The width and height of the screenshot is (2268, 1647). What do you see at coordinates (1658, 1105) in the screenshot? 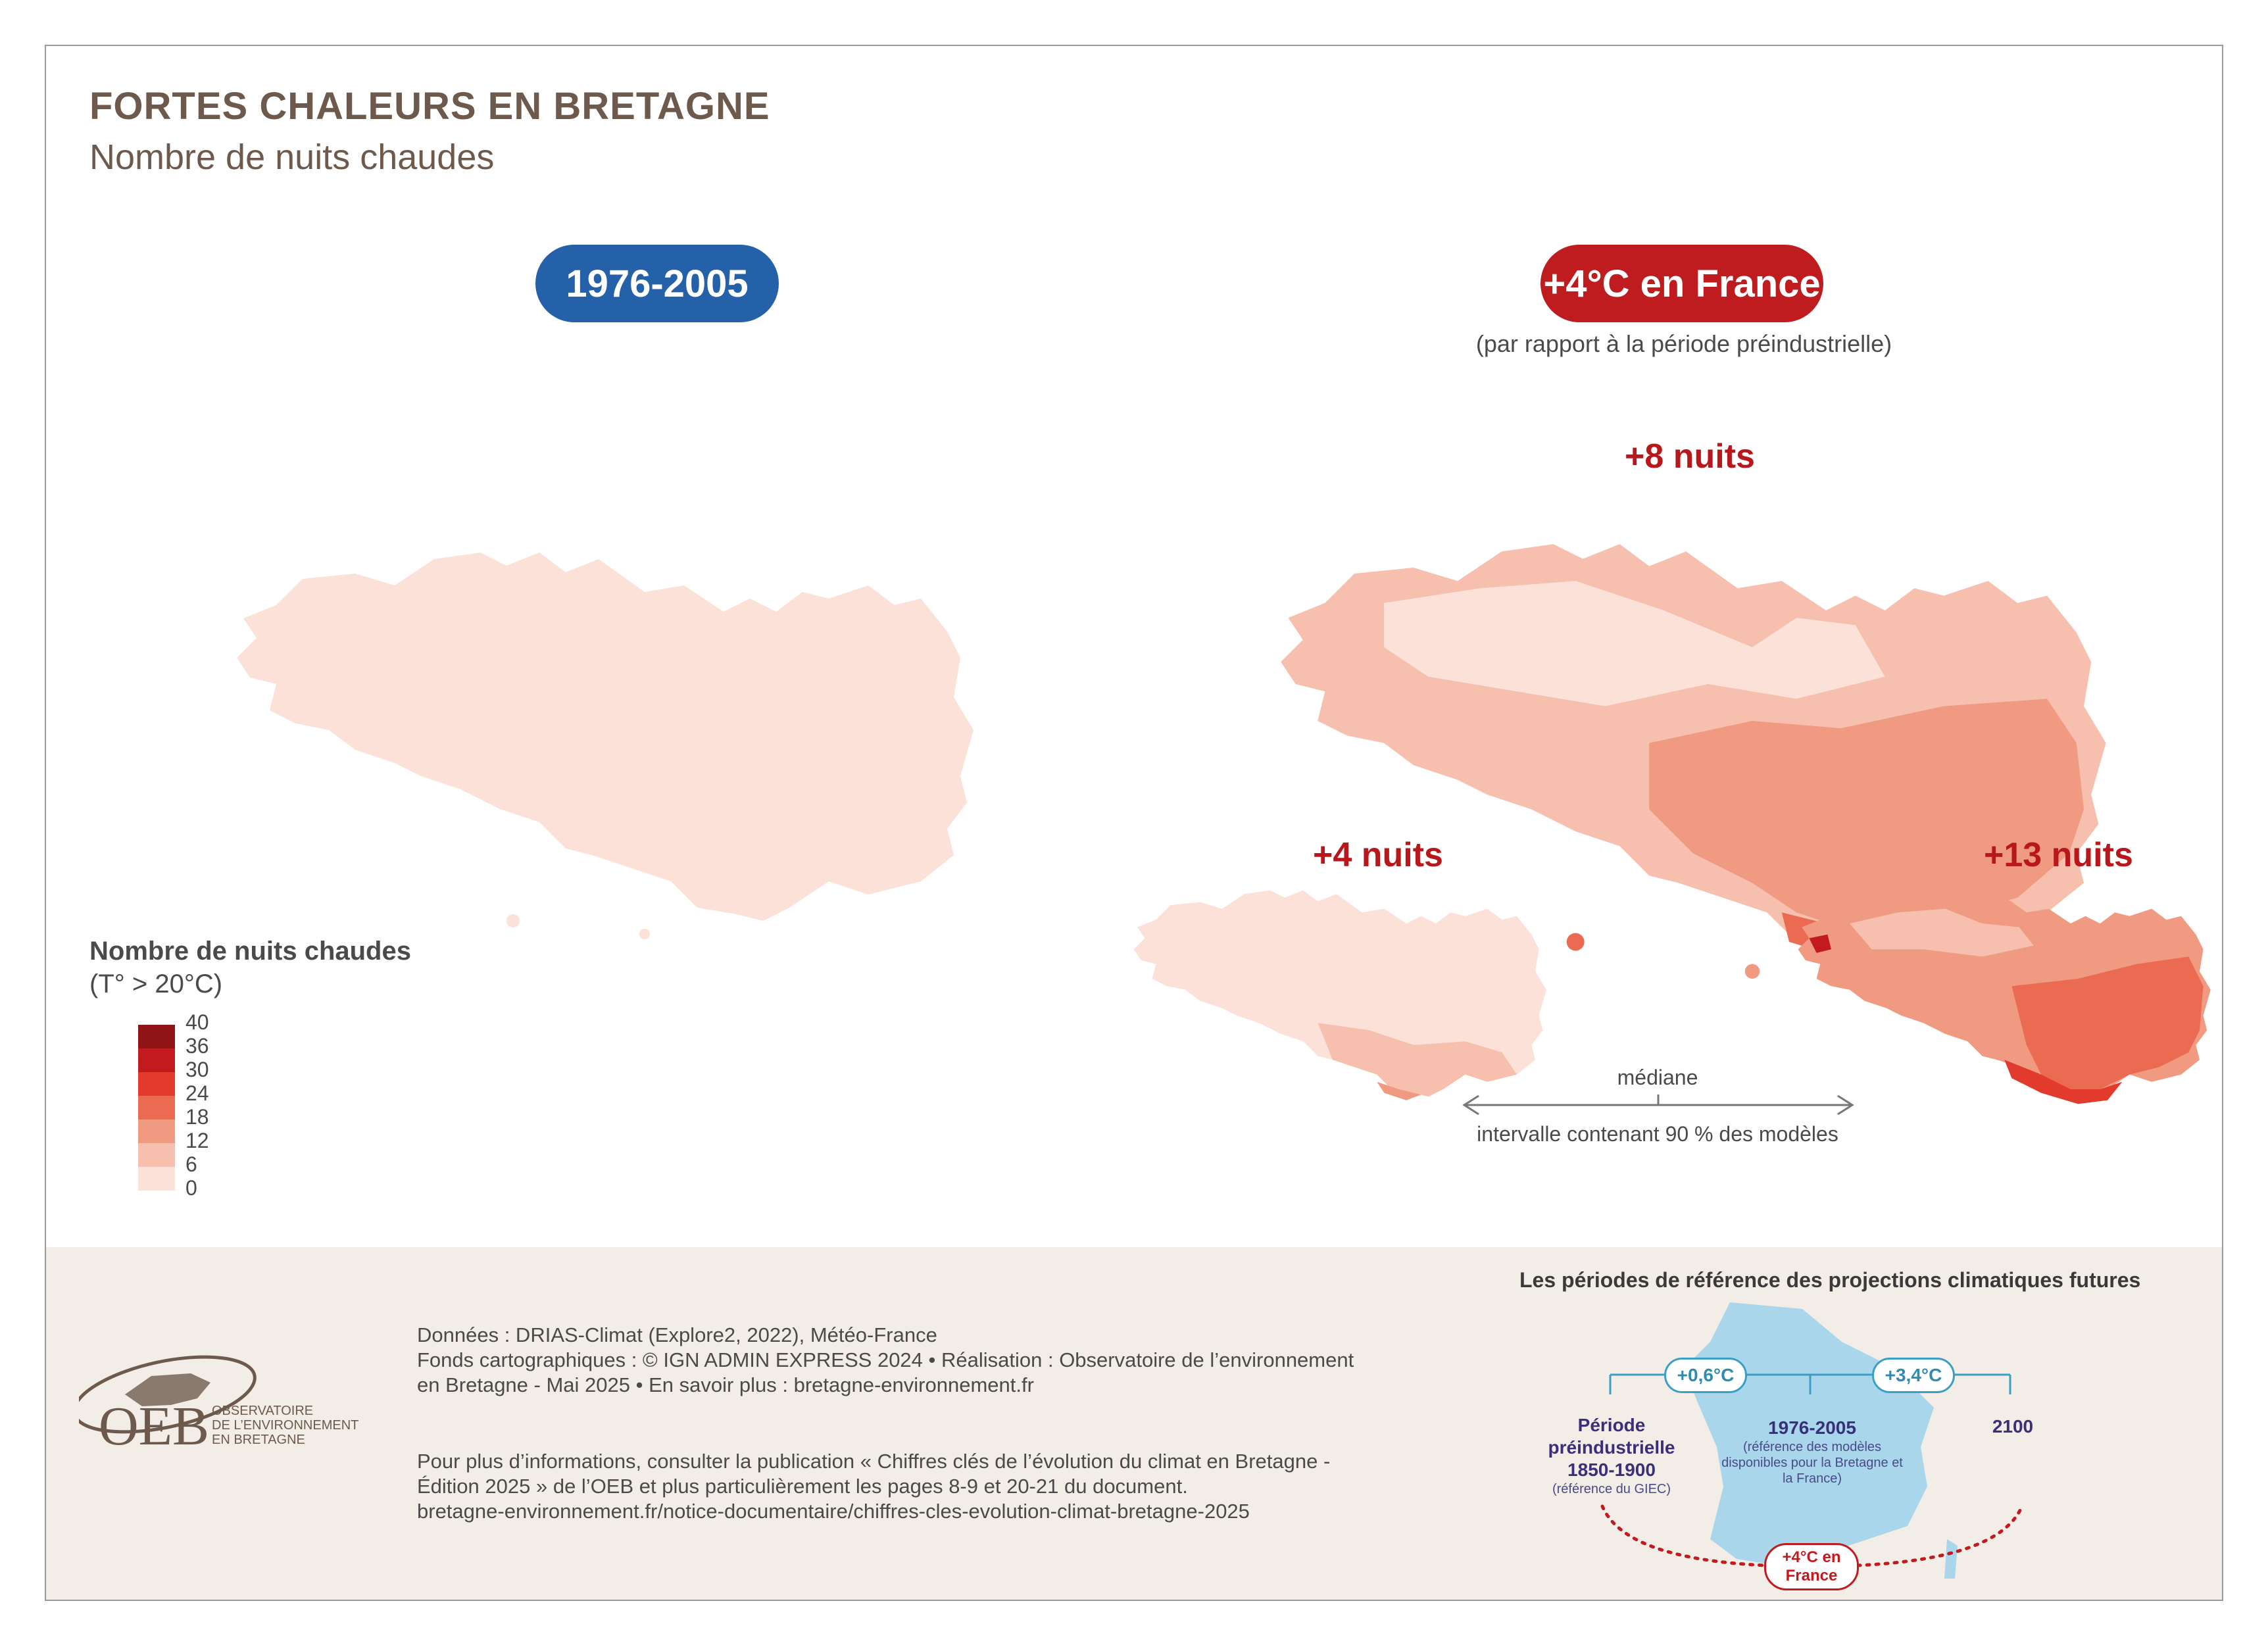
I see `interval-arrow` at bounding box center [1658, 1105].